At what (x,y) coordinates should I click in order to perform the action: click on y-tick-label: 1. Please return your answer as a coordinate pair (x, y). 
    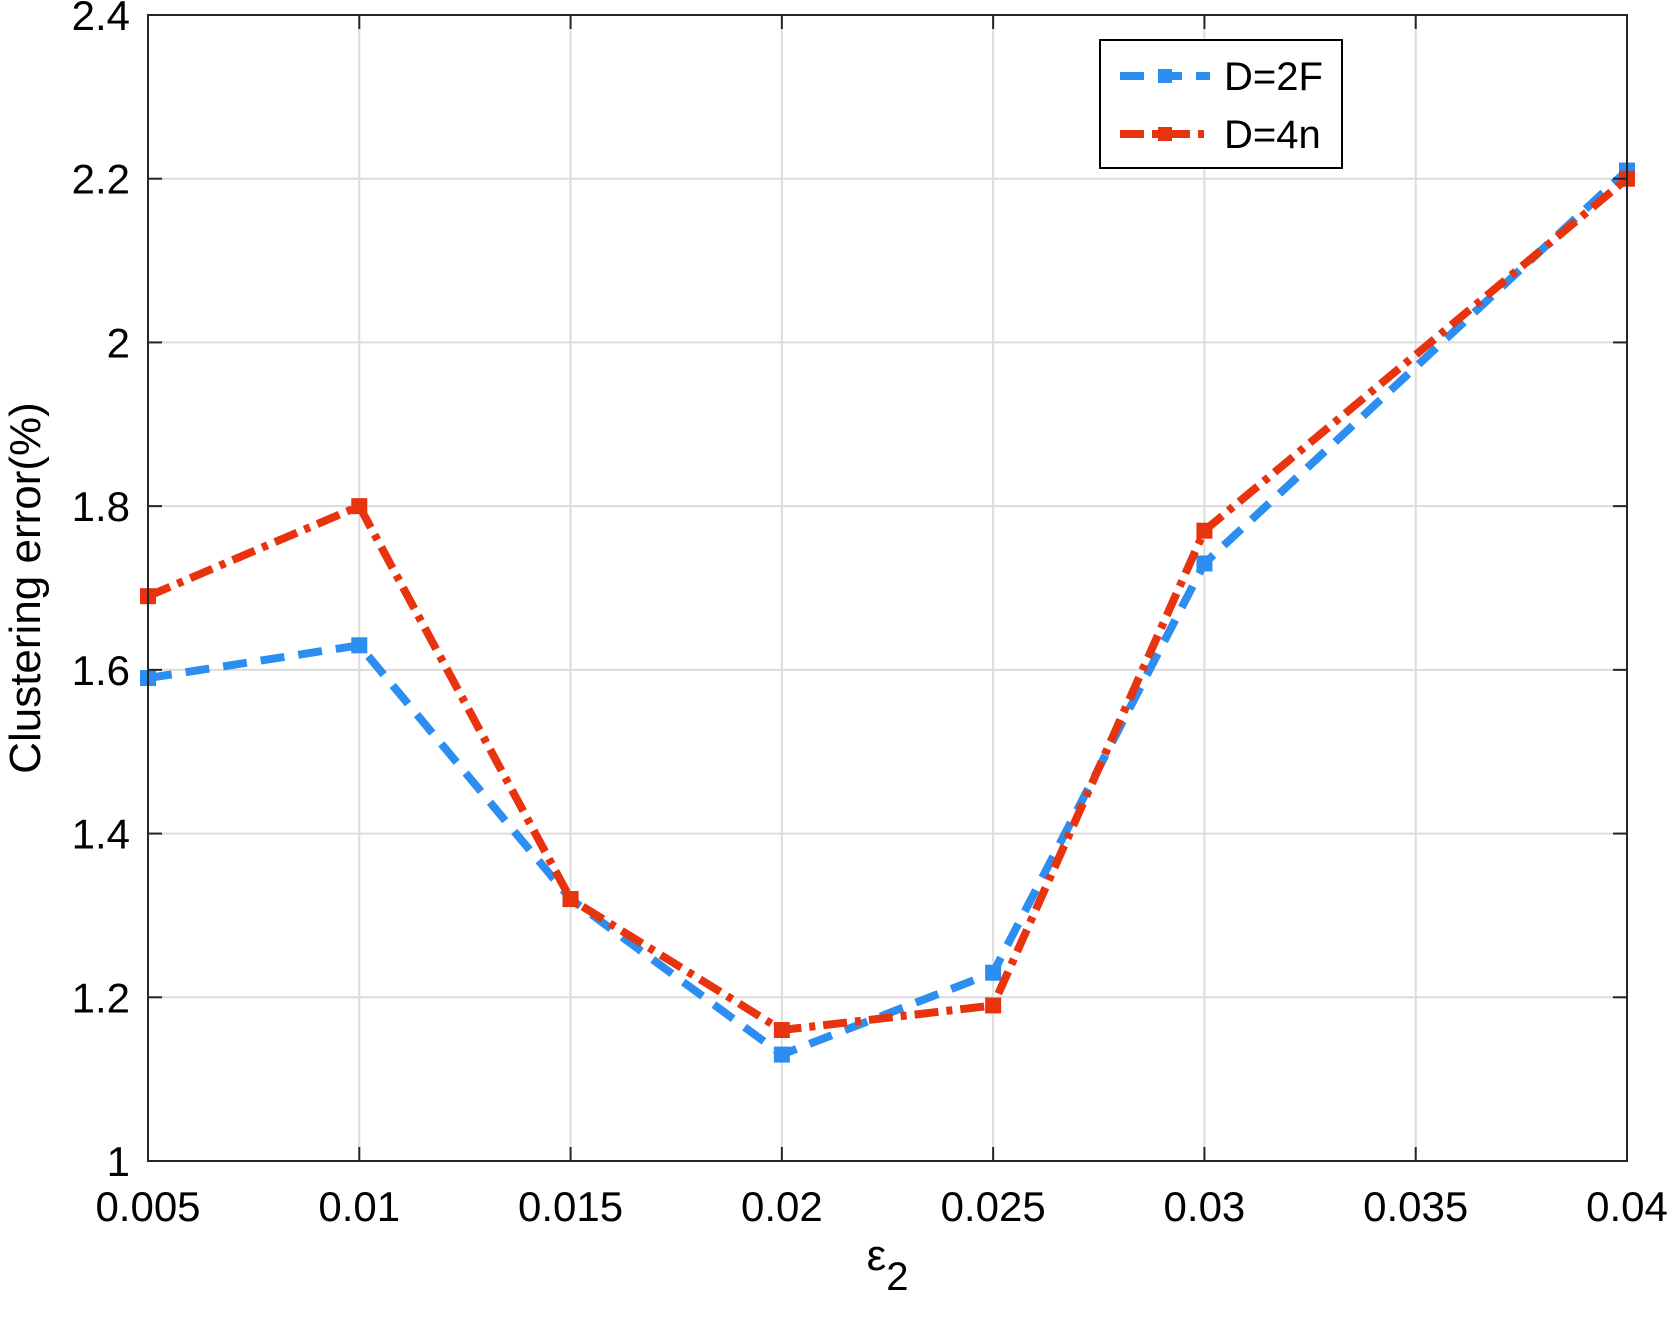
    Looking at the image, I should click on (118, 1161).